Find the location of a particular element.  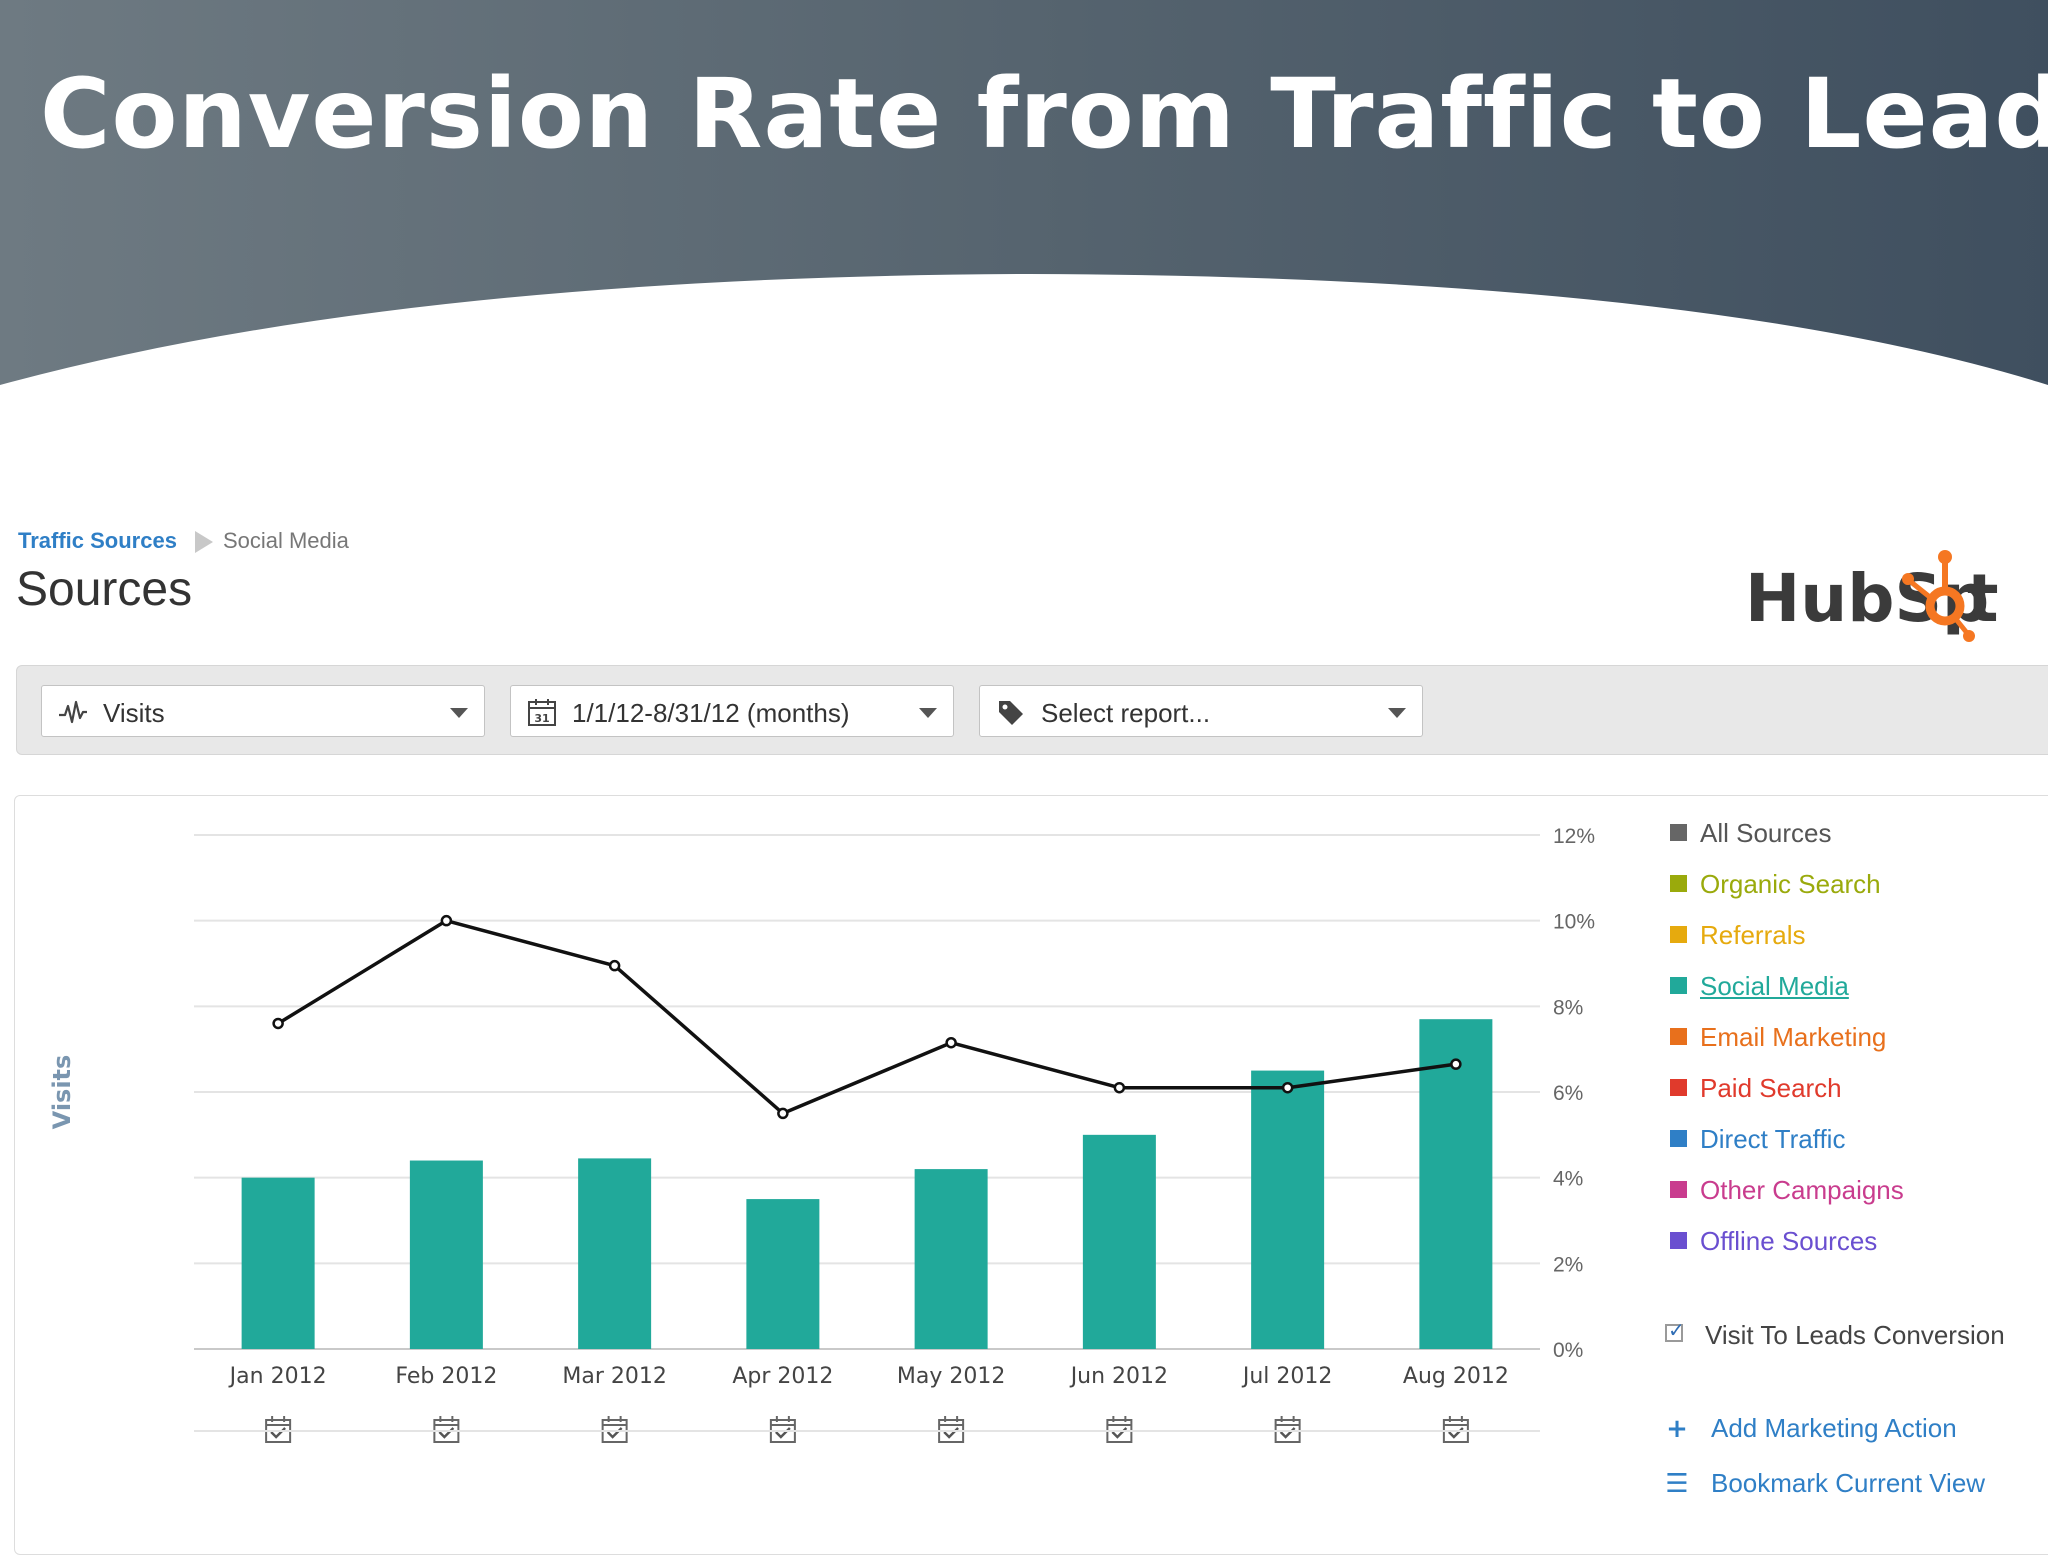

legend-item-referrals: Referrals is located at coordinates (1787, 945).